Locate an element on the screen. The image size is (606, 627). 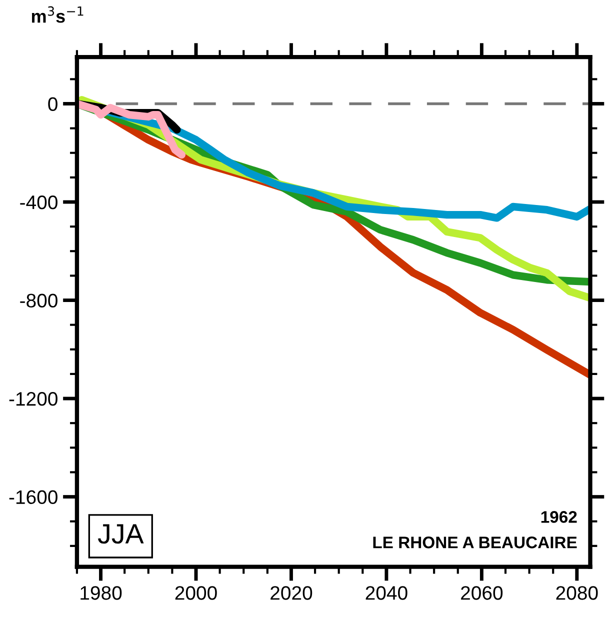
x-tick-label: 2020 is located at coordinates (291, 593).